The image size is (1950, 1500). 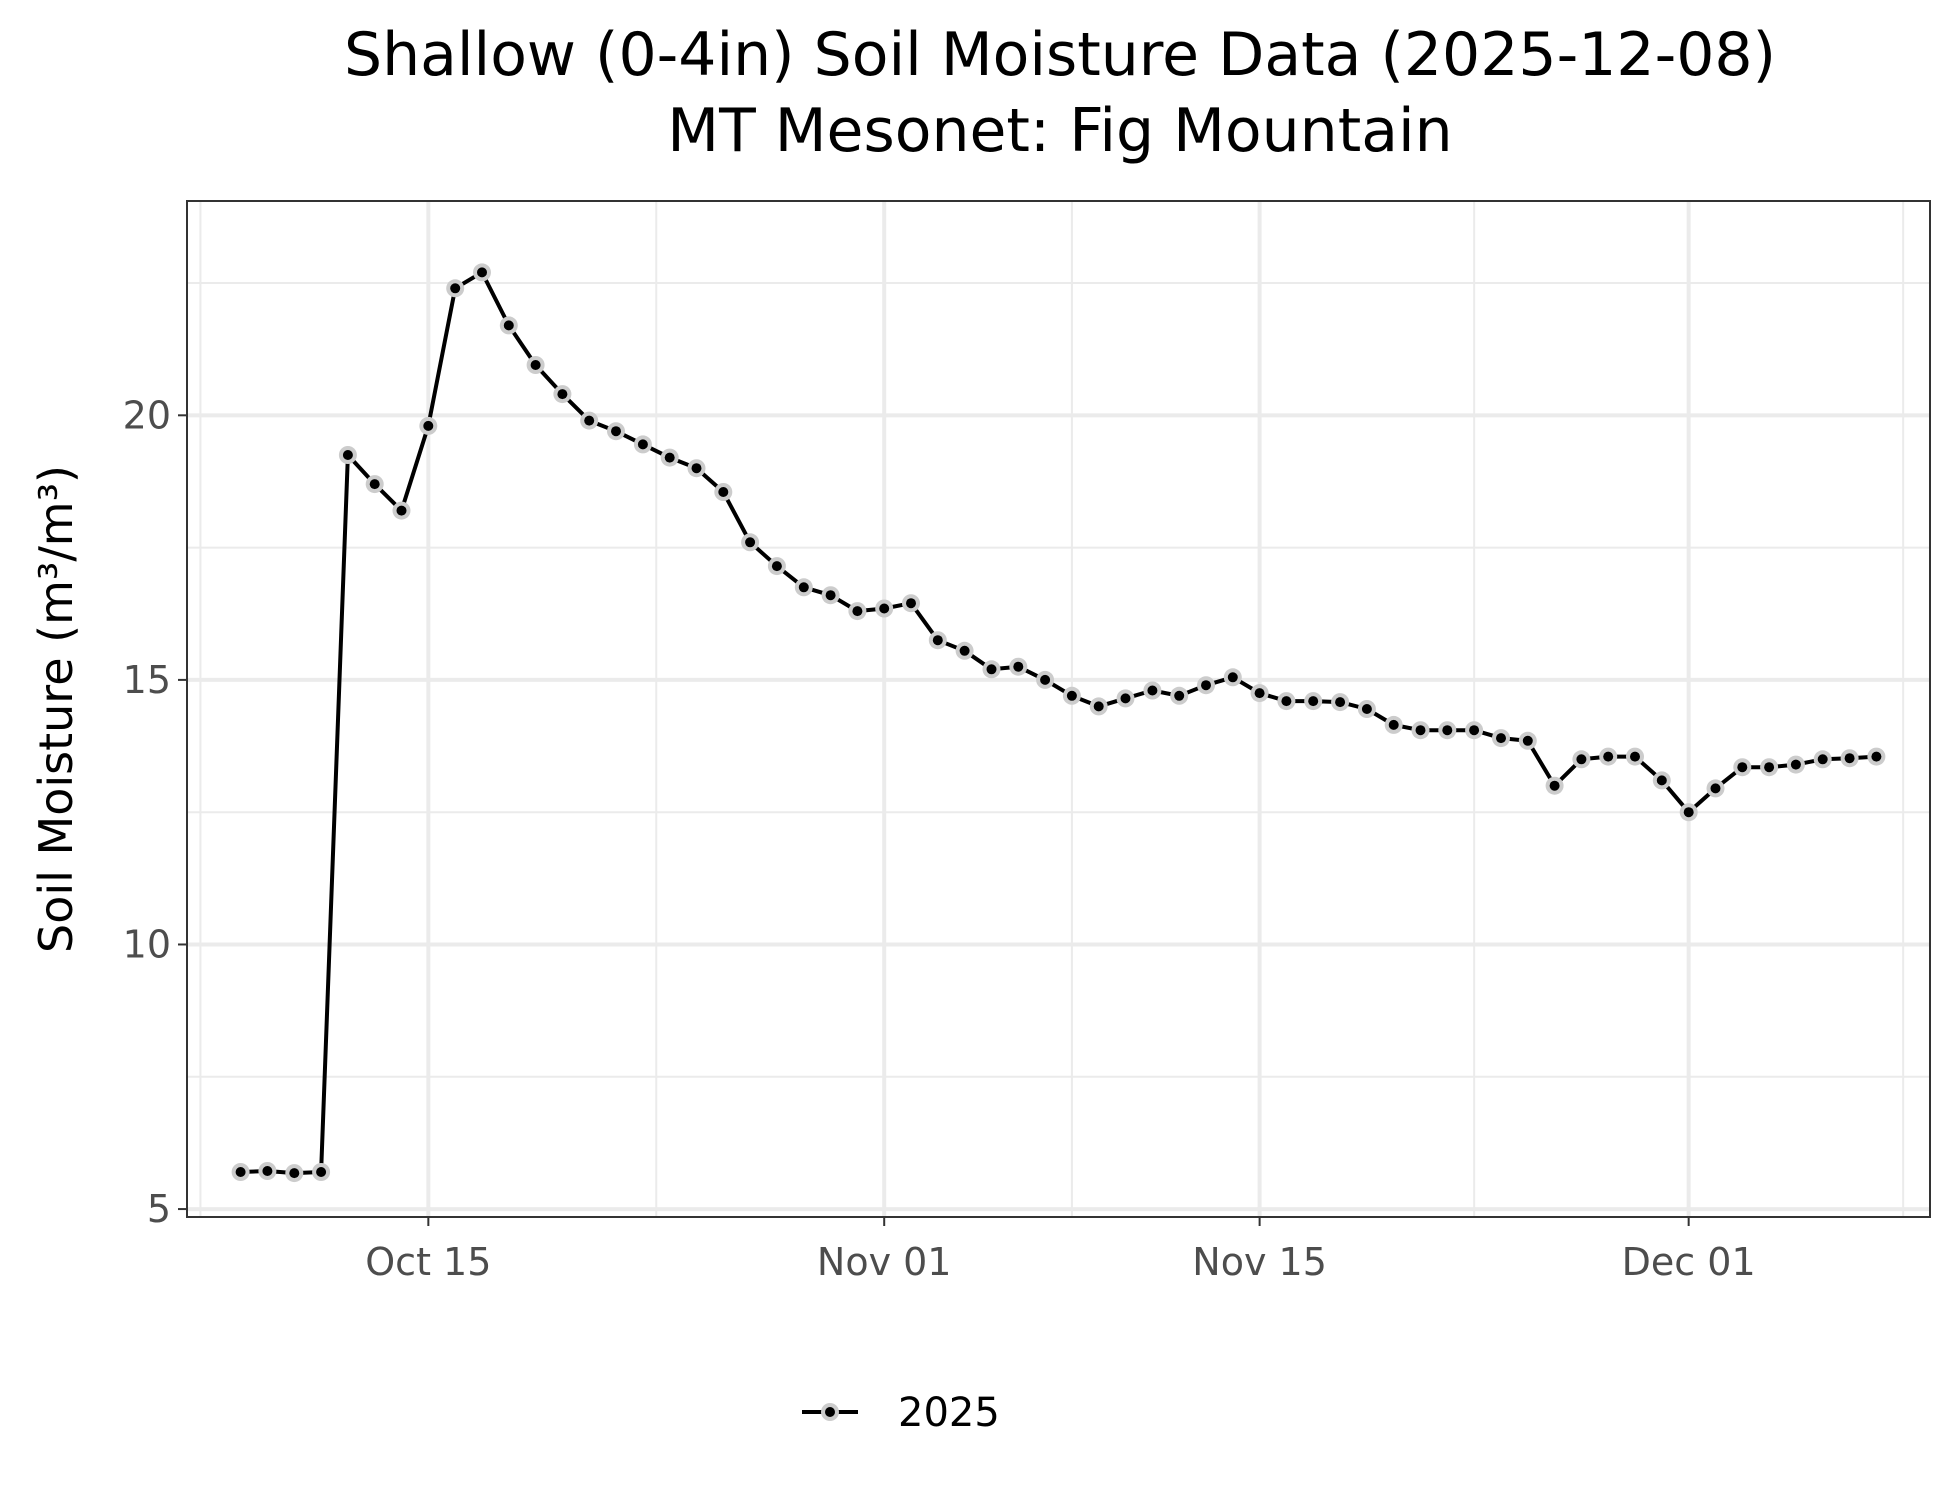 What do you see at coordinates (1060, 1250) in the screenshot?
I see `x-axis: Oct 15 Nov 01 Nov 15 Dec 01` at bounding box center [1060, 1250].